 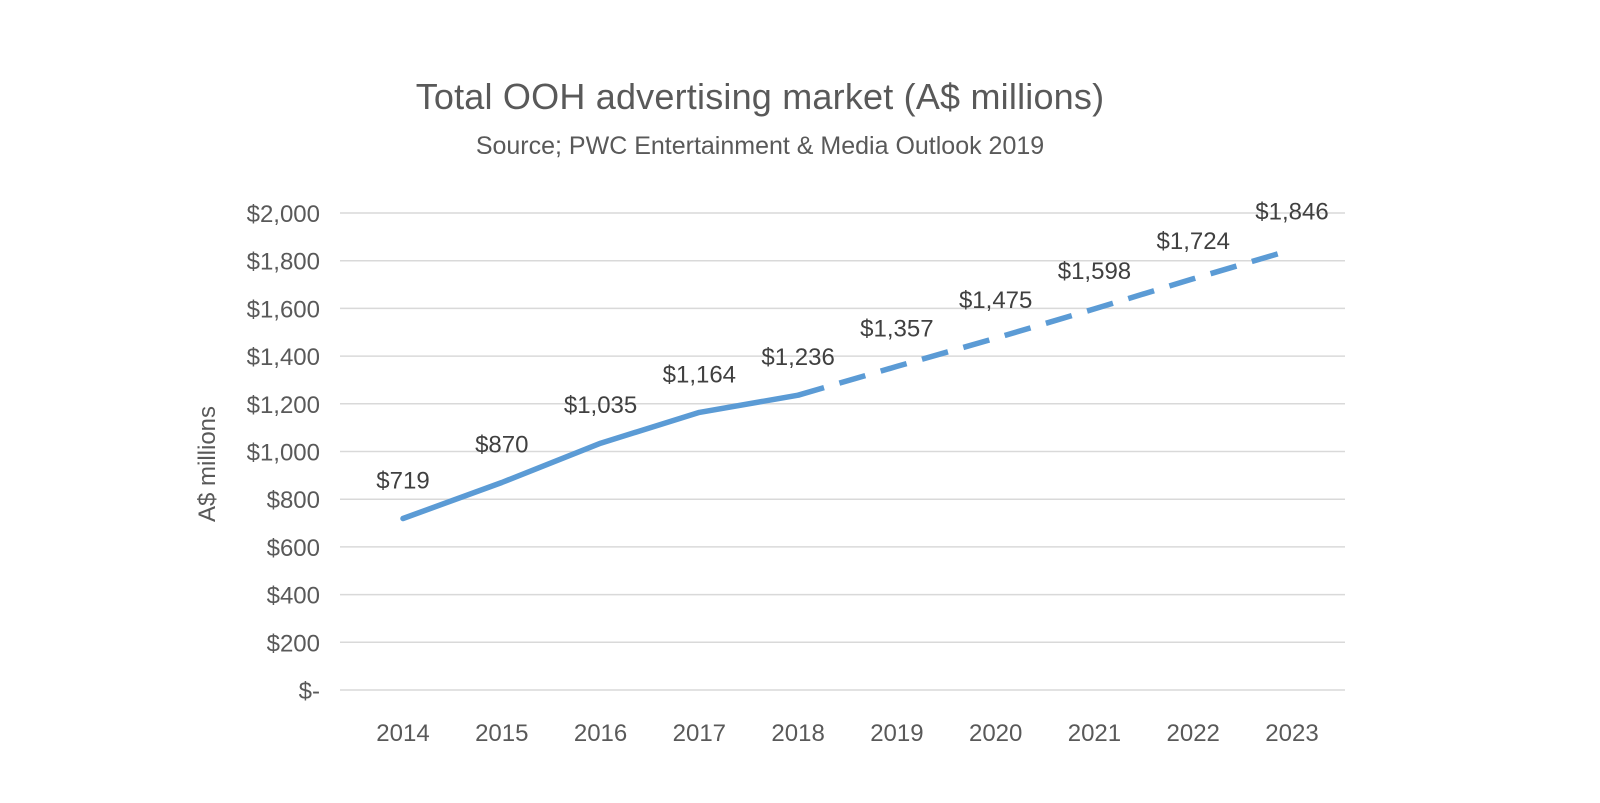 What do you see at coordinates (293, 596) in the screenshot?
I see `y-tick-label: $400` at bounding box center [293, 596].